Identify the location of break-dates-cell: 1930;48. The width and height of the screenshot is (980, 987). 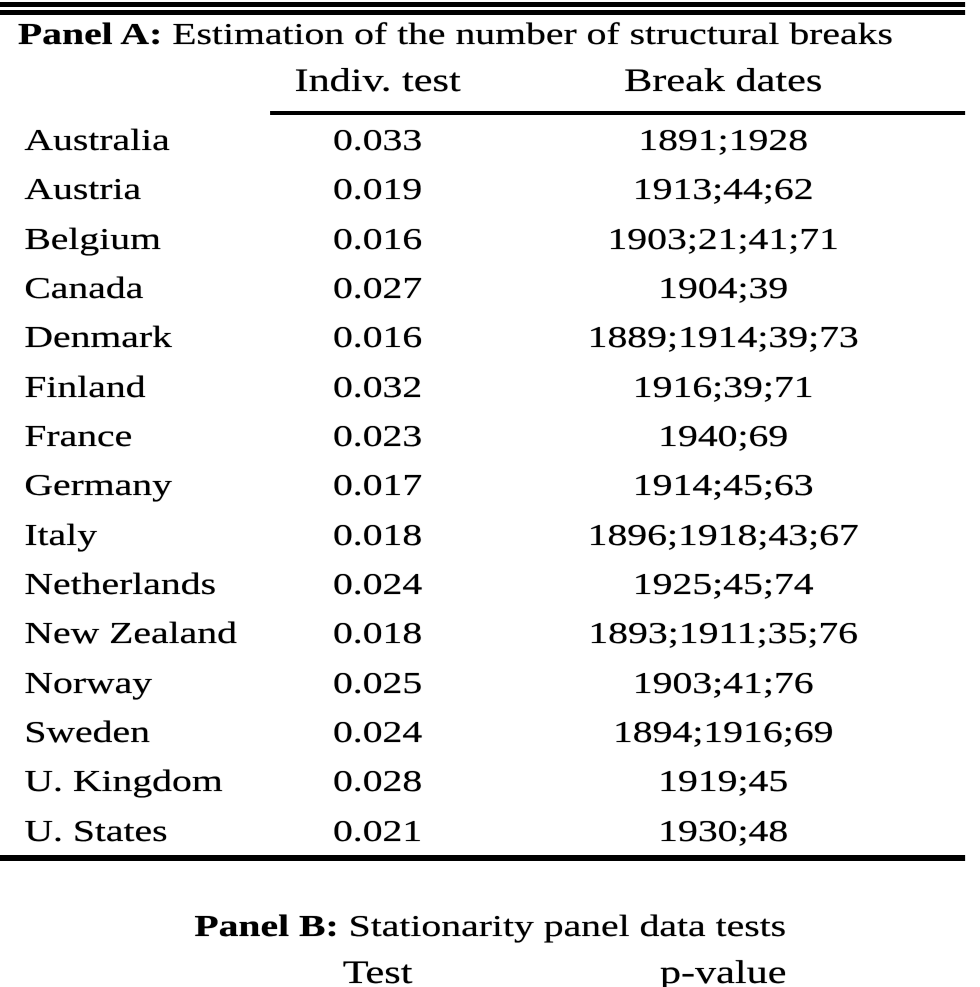
(723, 830).